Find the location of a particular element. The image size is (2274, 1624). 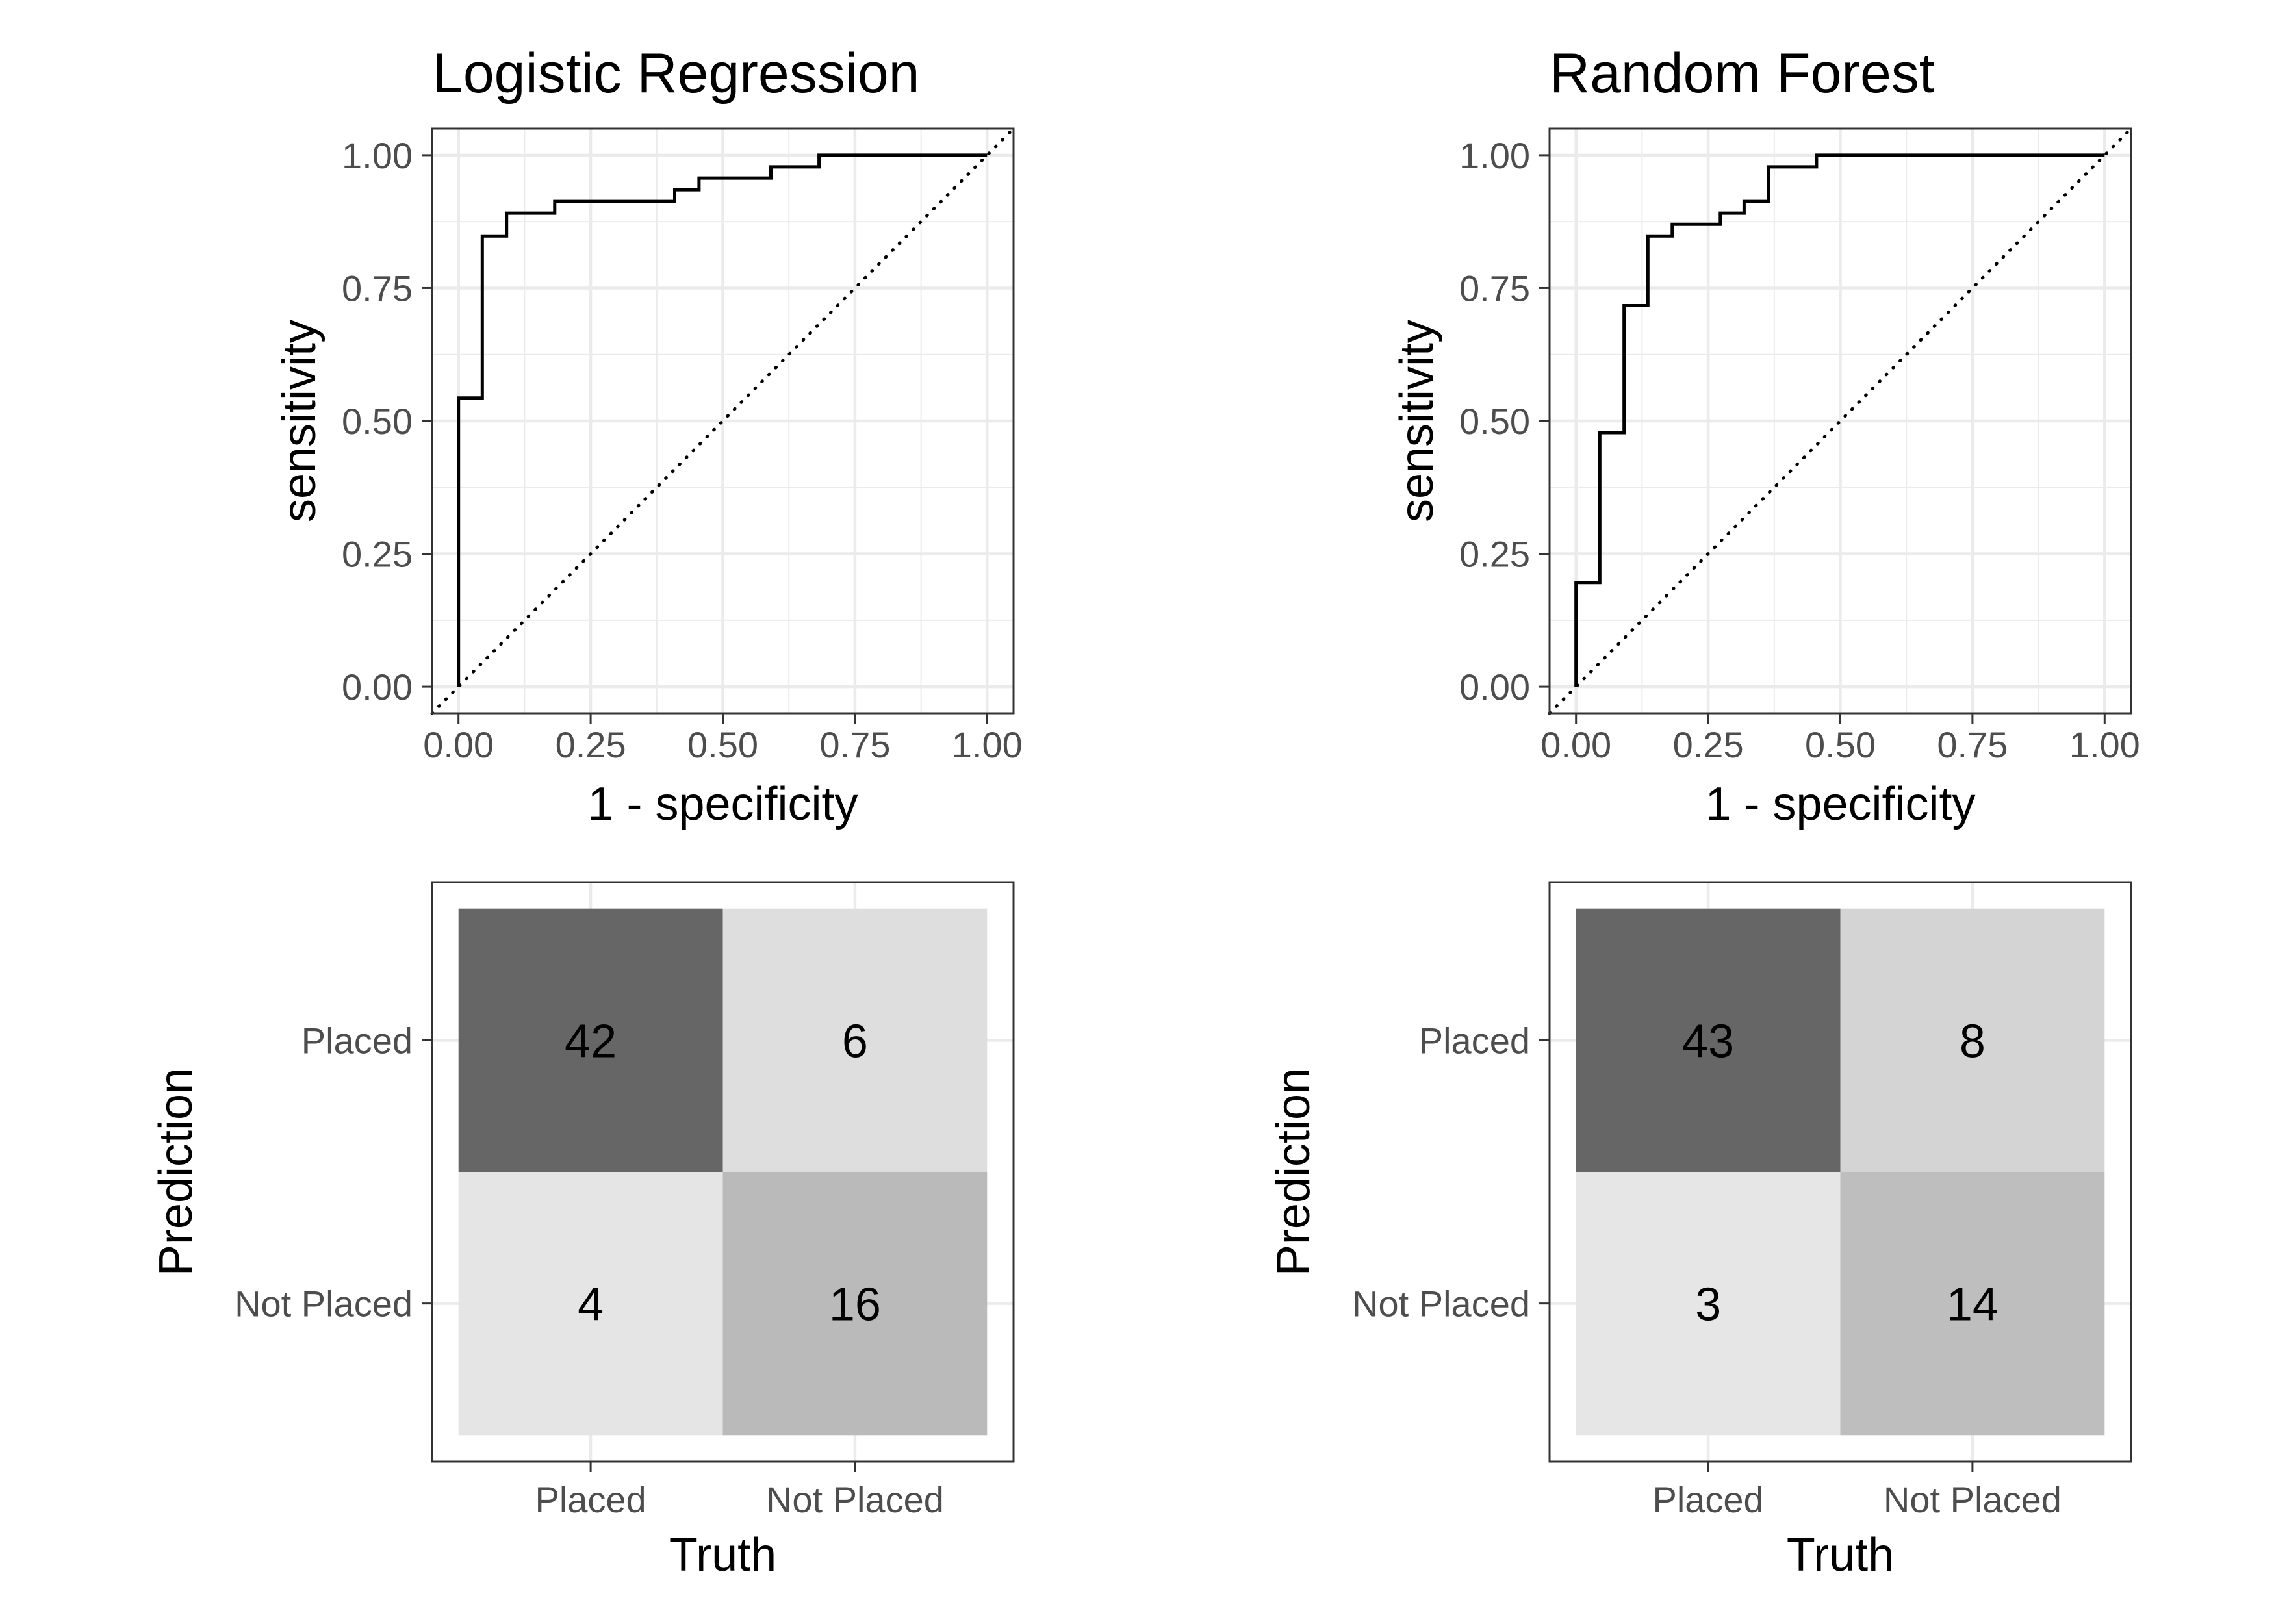

cell-value: 16 is located at coordinates (855, 1305).